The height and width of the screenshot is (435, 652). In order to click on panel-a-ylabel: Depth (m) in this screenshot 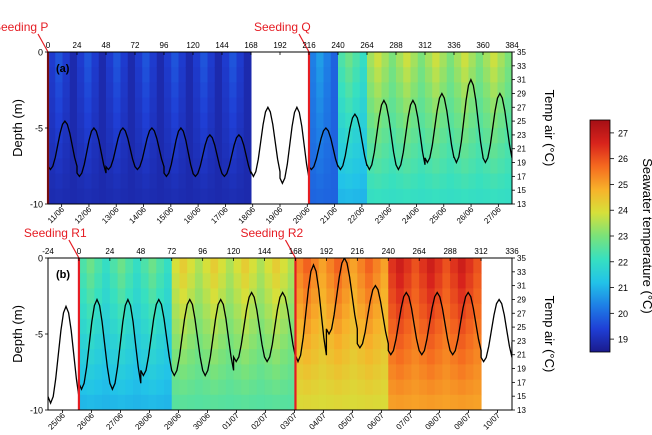, I will do `click(17, 128)`.